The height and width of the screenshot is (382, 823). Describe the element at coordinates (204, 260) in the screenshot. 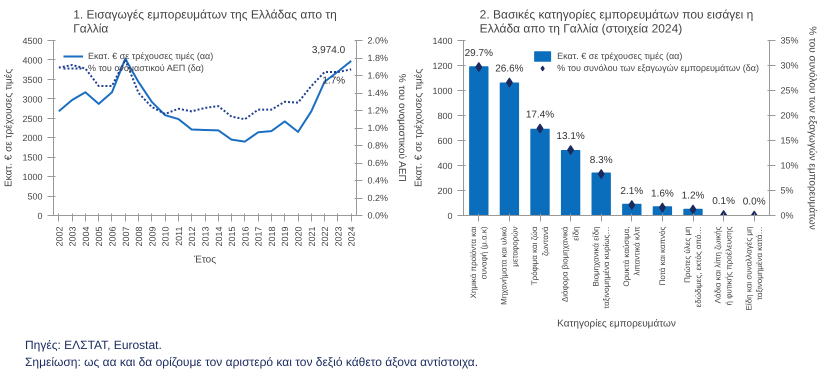

I see `x-axis-title: Έτος` at that location.